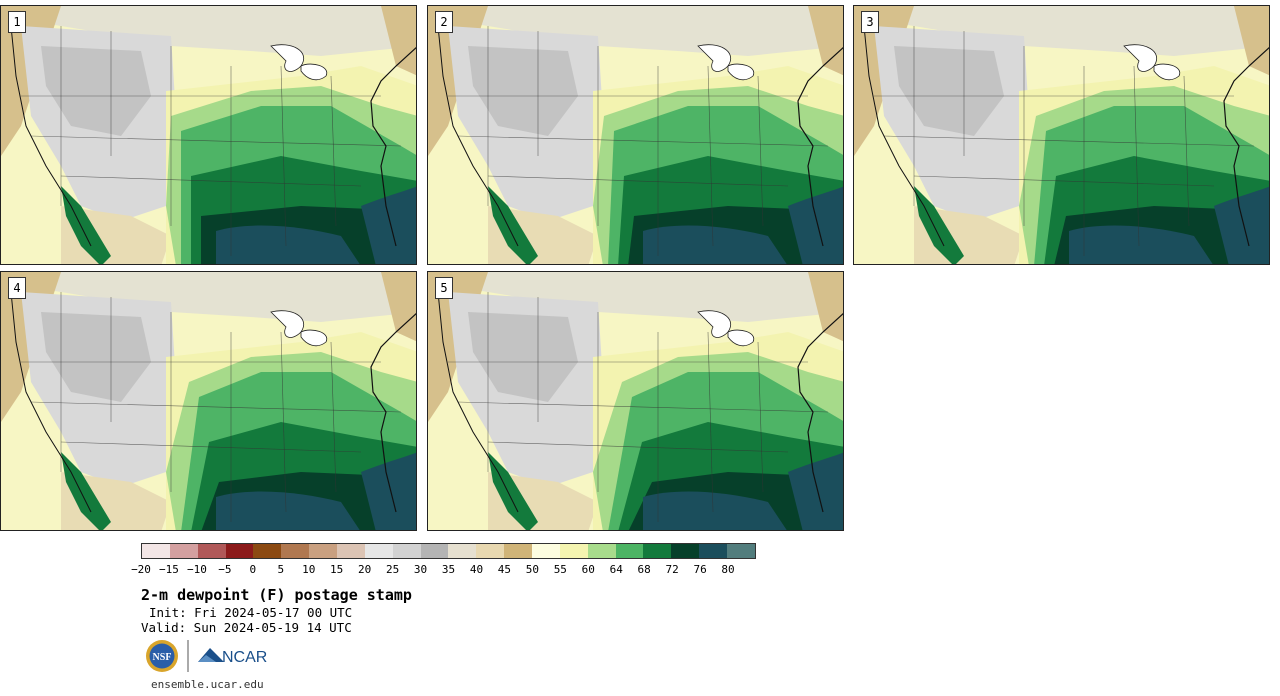 The height and width of the screenshot is (696, 1280). I want to click on ncar-logo-text: NCAR, so click(244, 657).